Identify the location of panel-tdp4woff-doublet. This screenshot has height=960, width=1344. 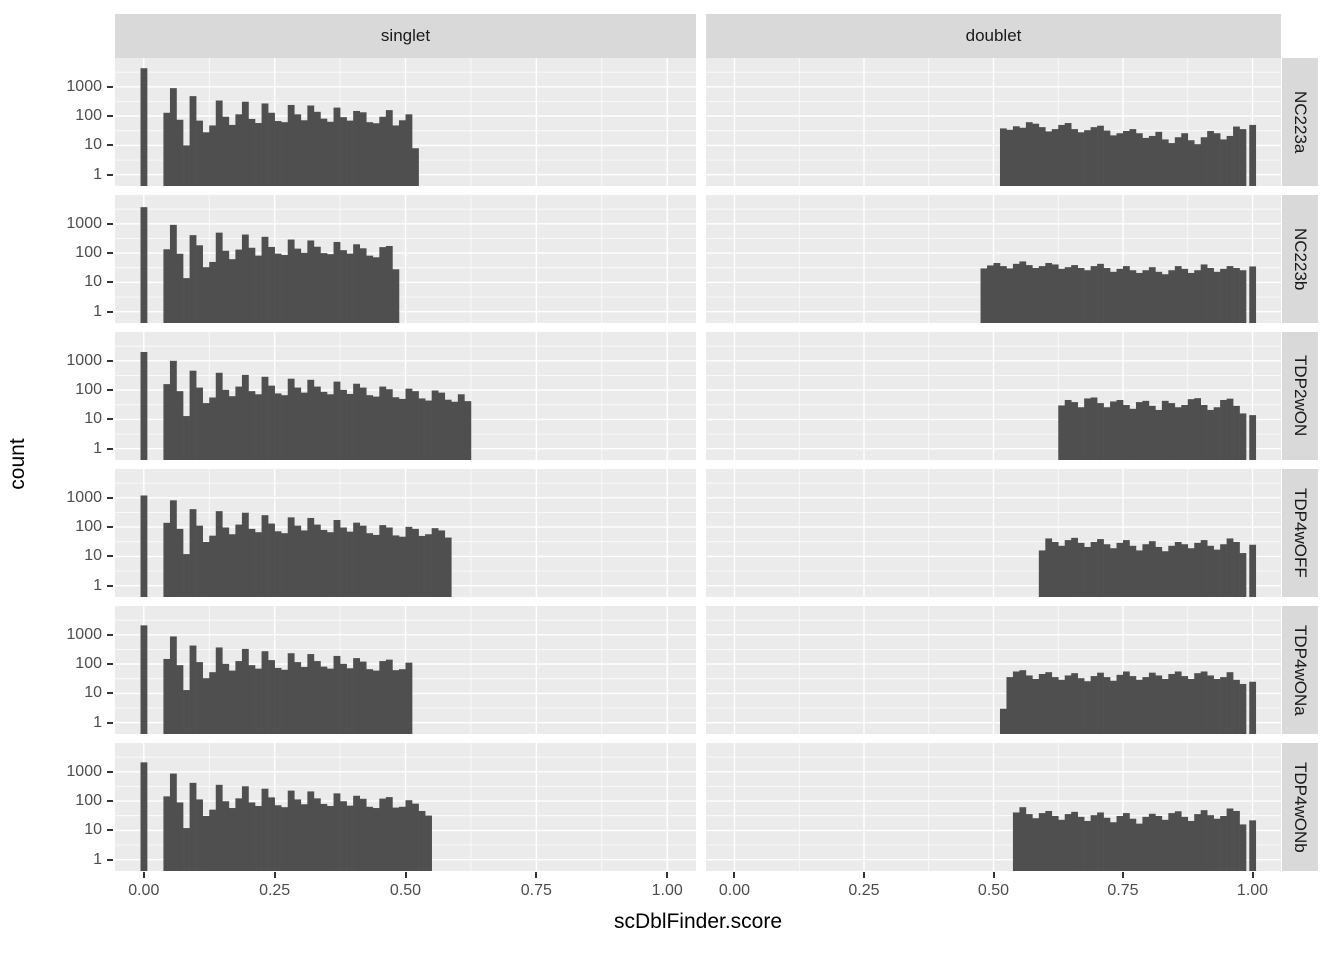
(993, 535).